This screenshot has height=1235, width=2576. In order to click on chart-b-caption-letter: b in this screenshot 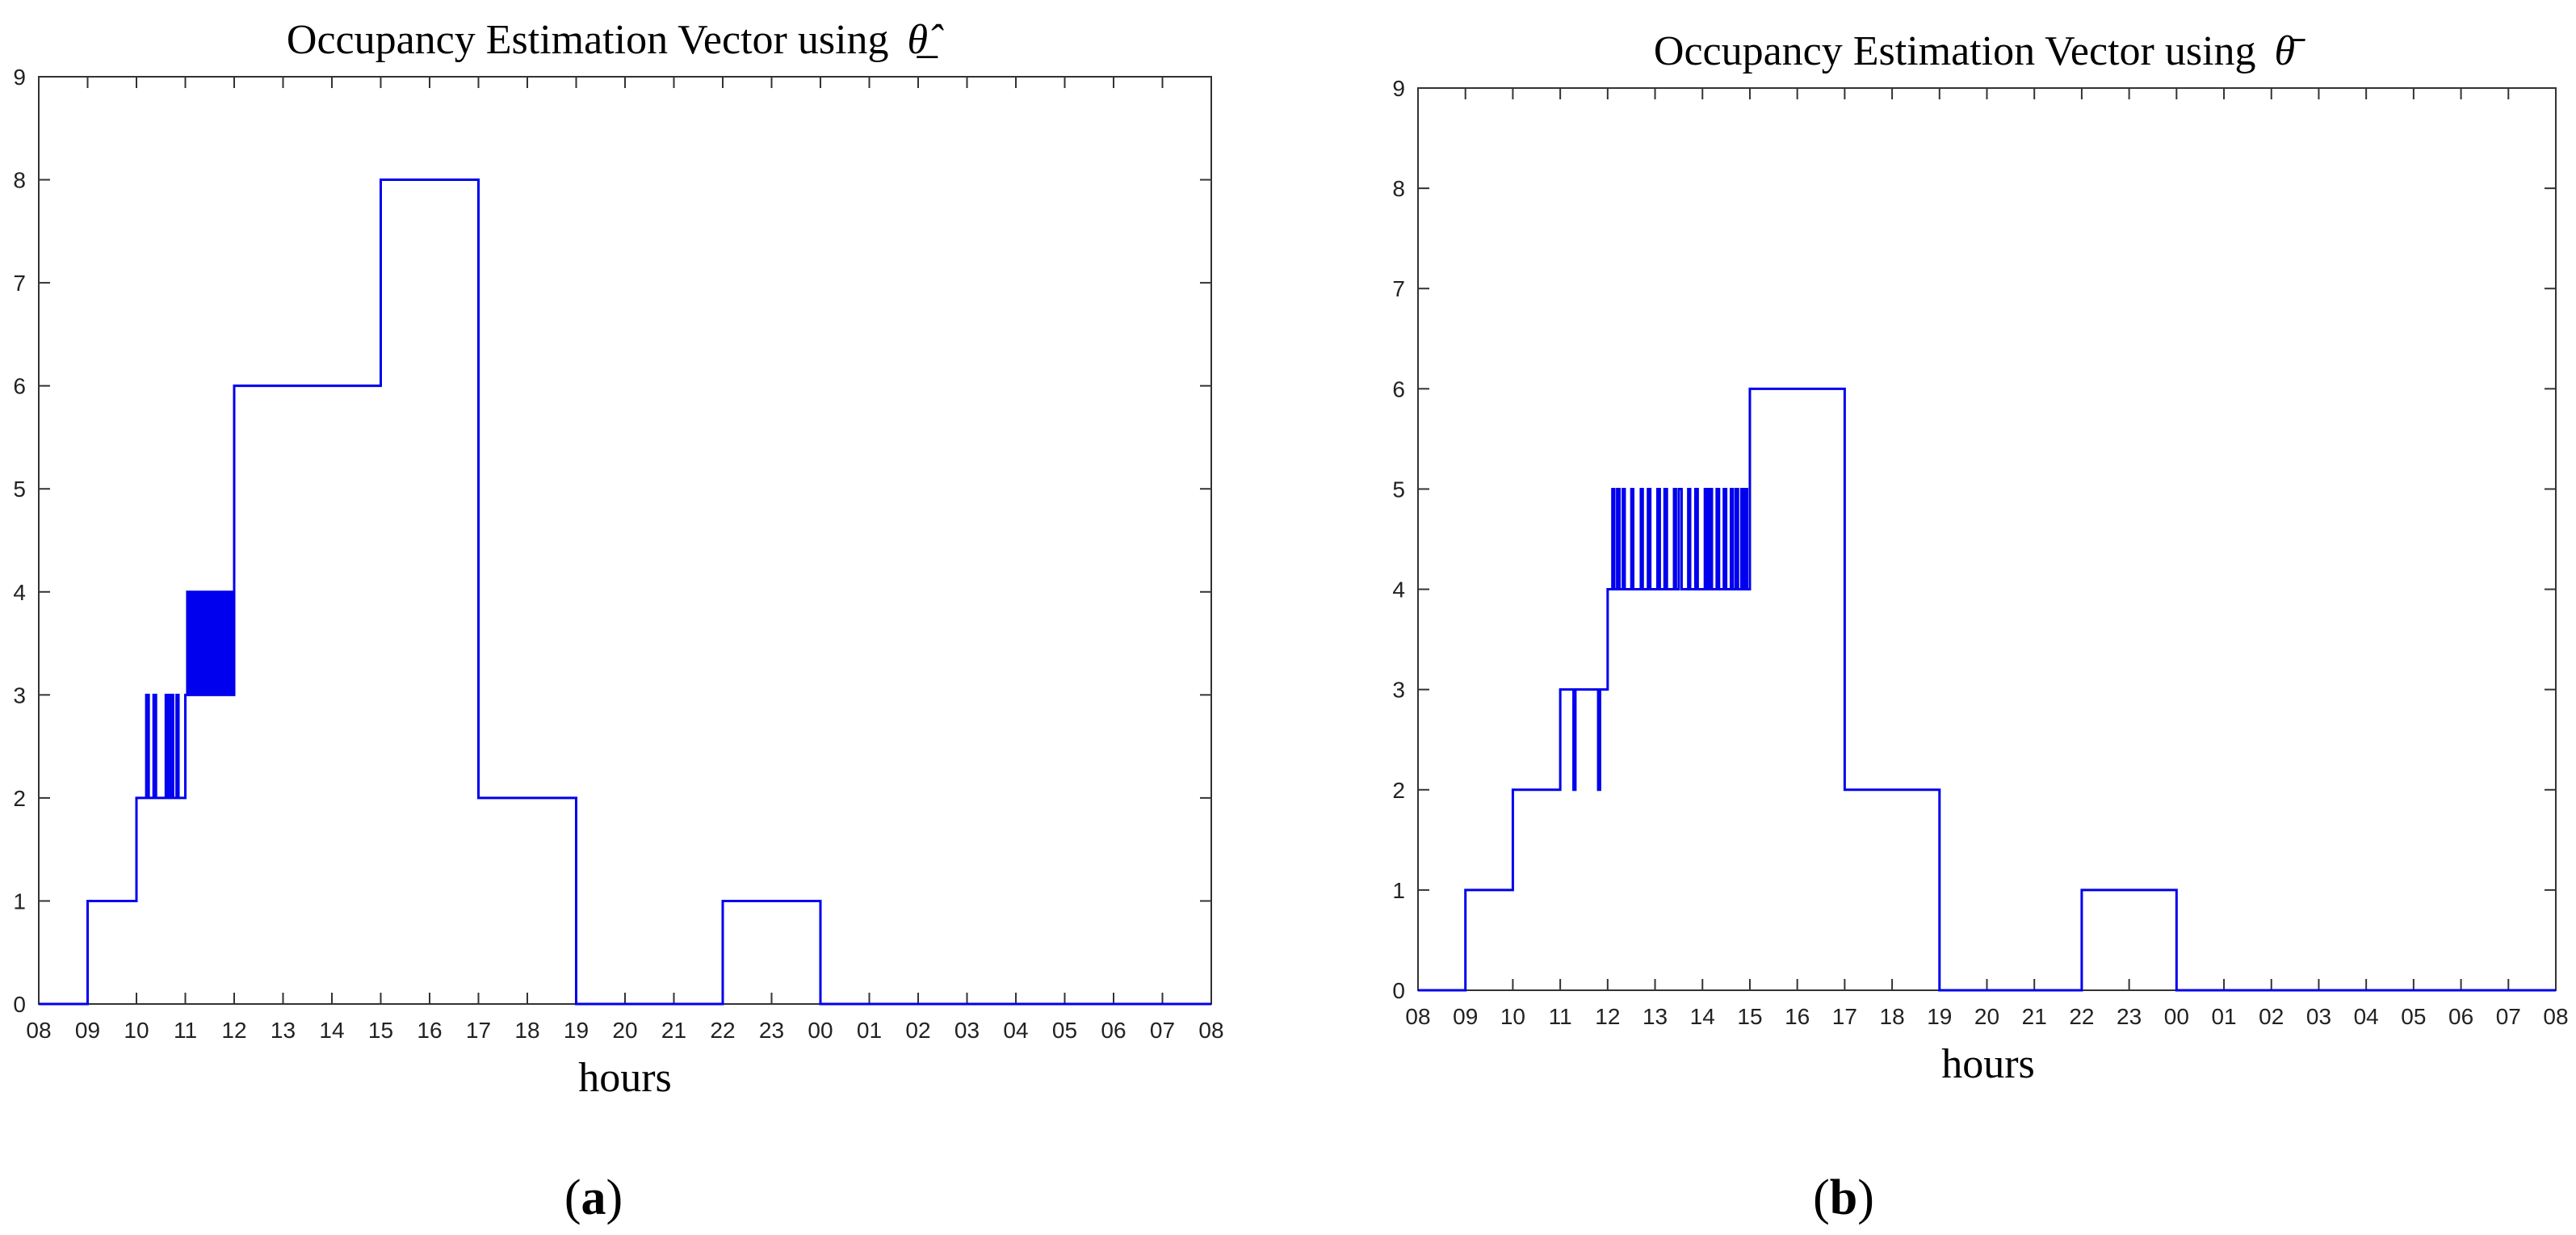, I will do `click(1844, 1197)`.